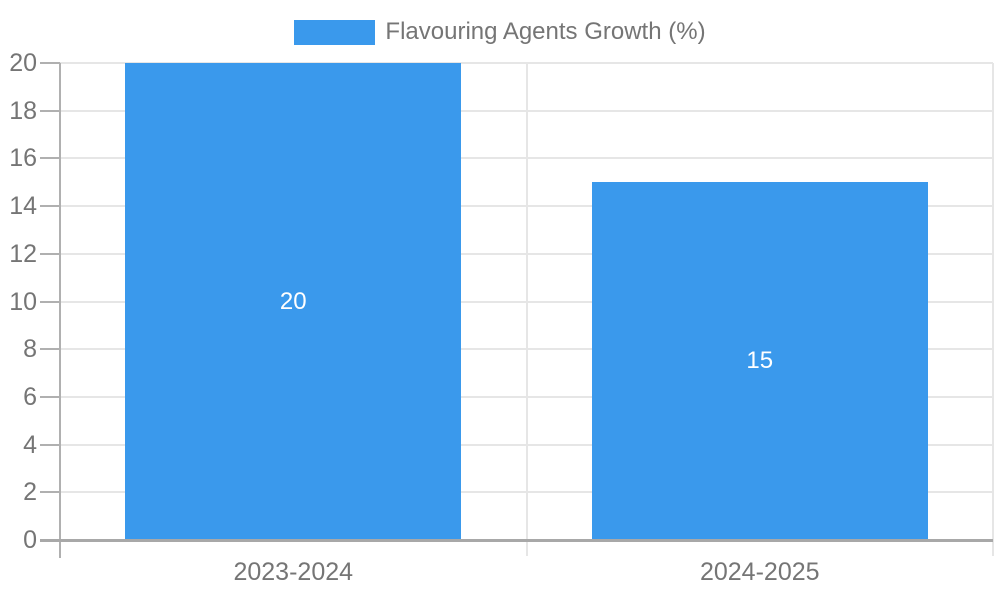 This screenshot has width=1000, height=600. I want to click on y-axis-tick-label: 4, so click(30, 444).